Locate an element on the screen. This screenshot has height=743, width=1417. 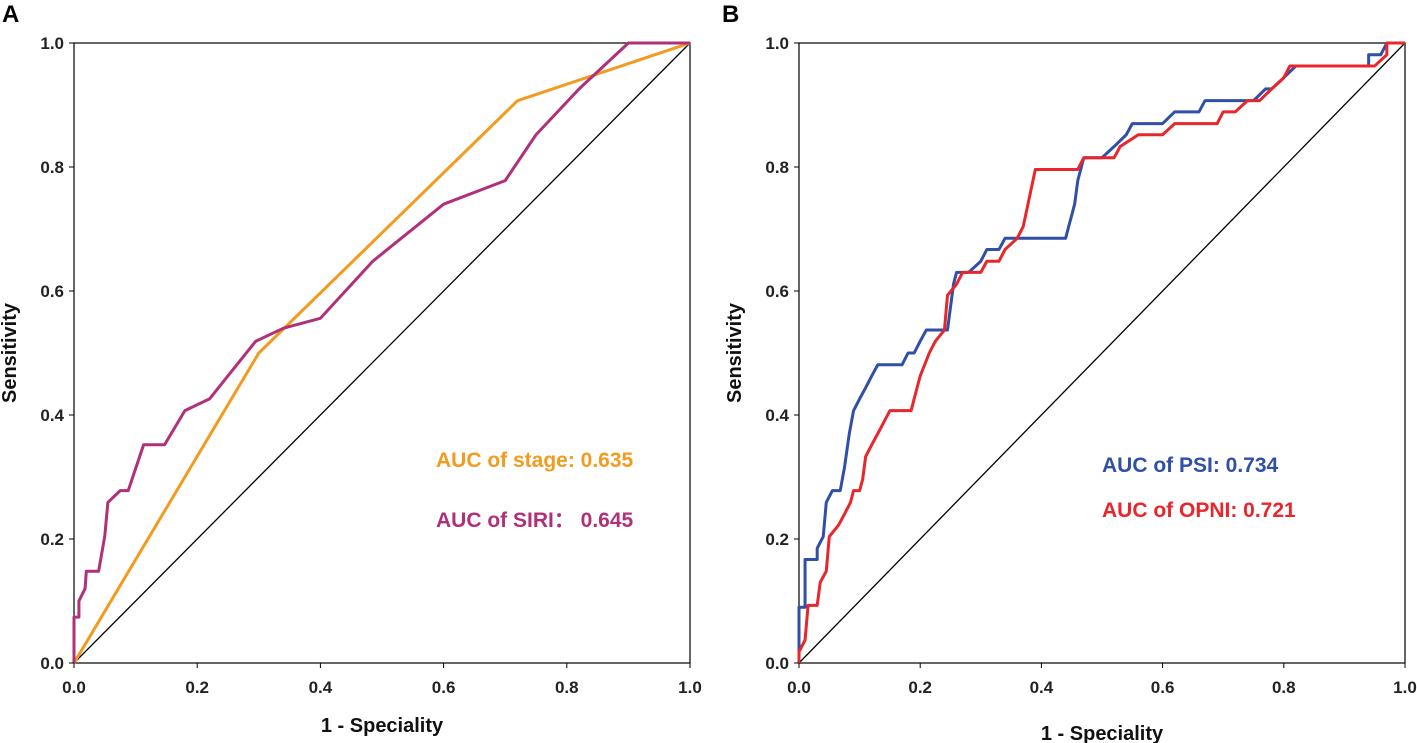
panel-b-x-tick-label: 0.0 is located at coordinates (799, 687).